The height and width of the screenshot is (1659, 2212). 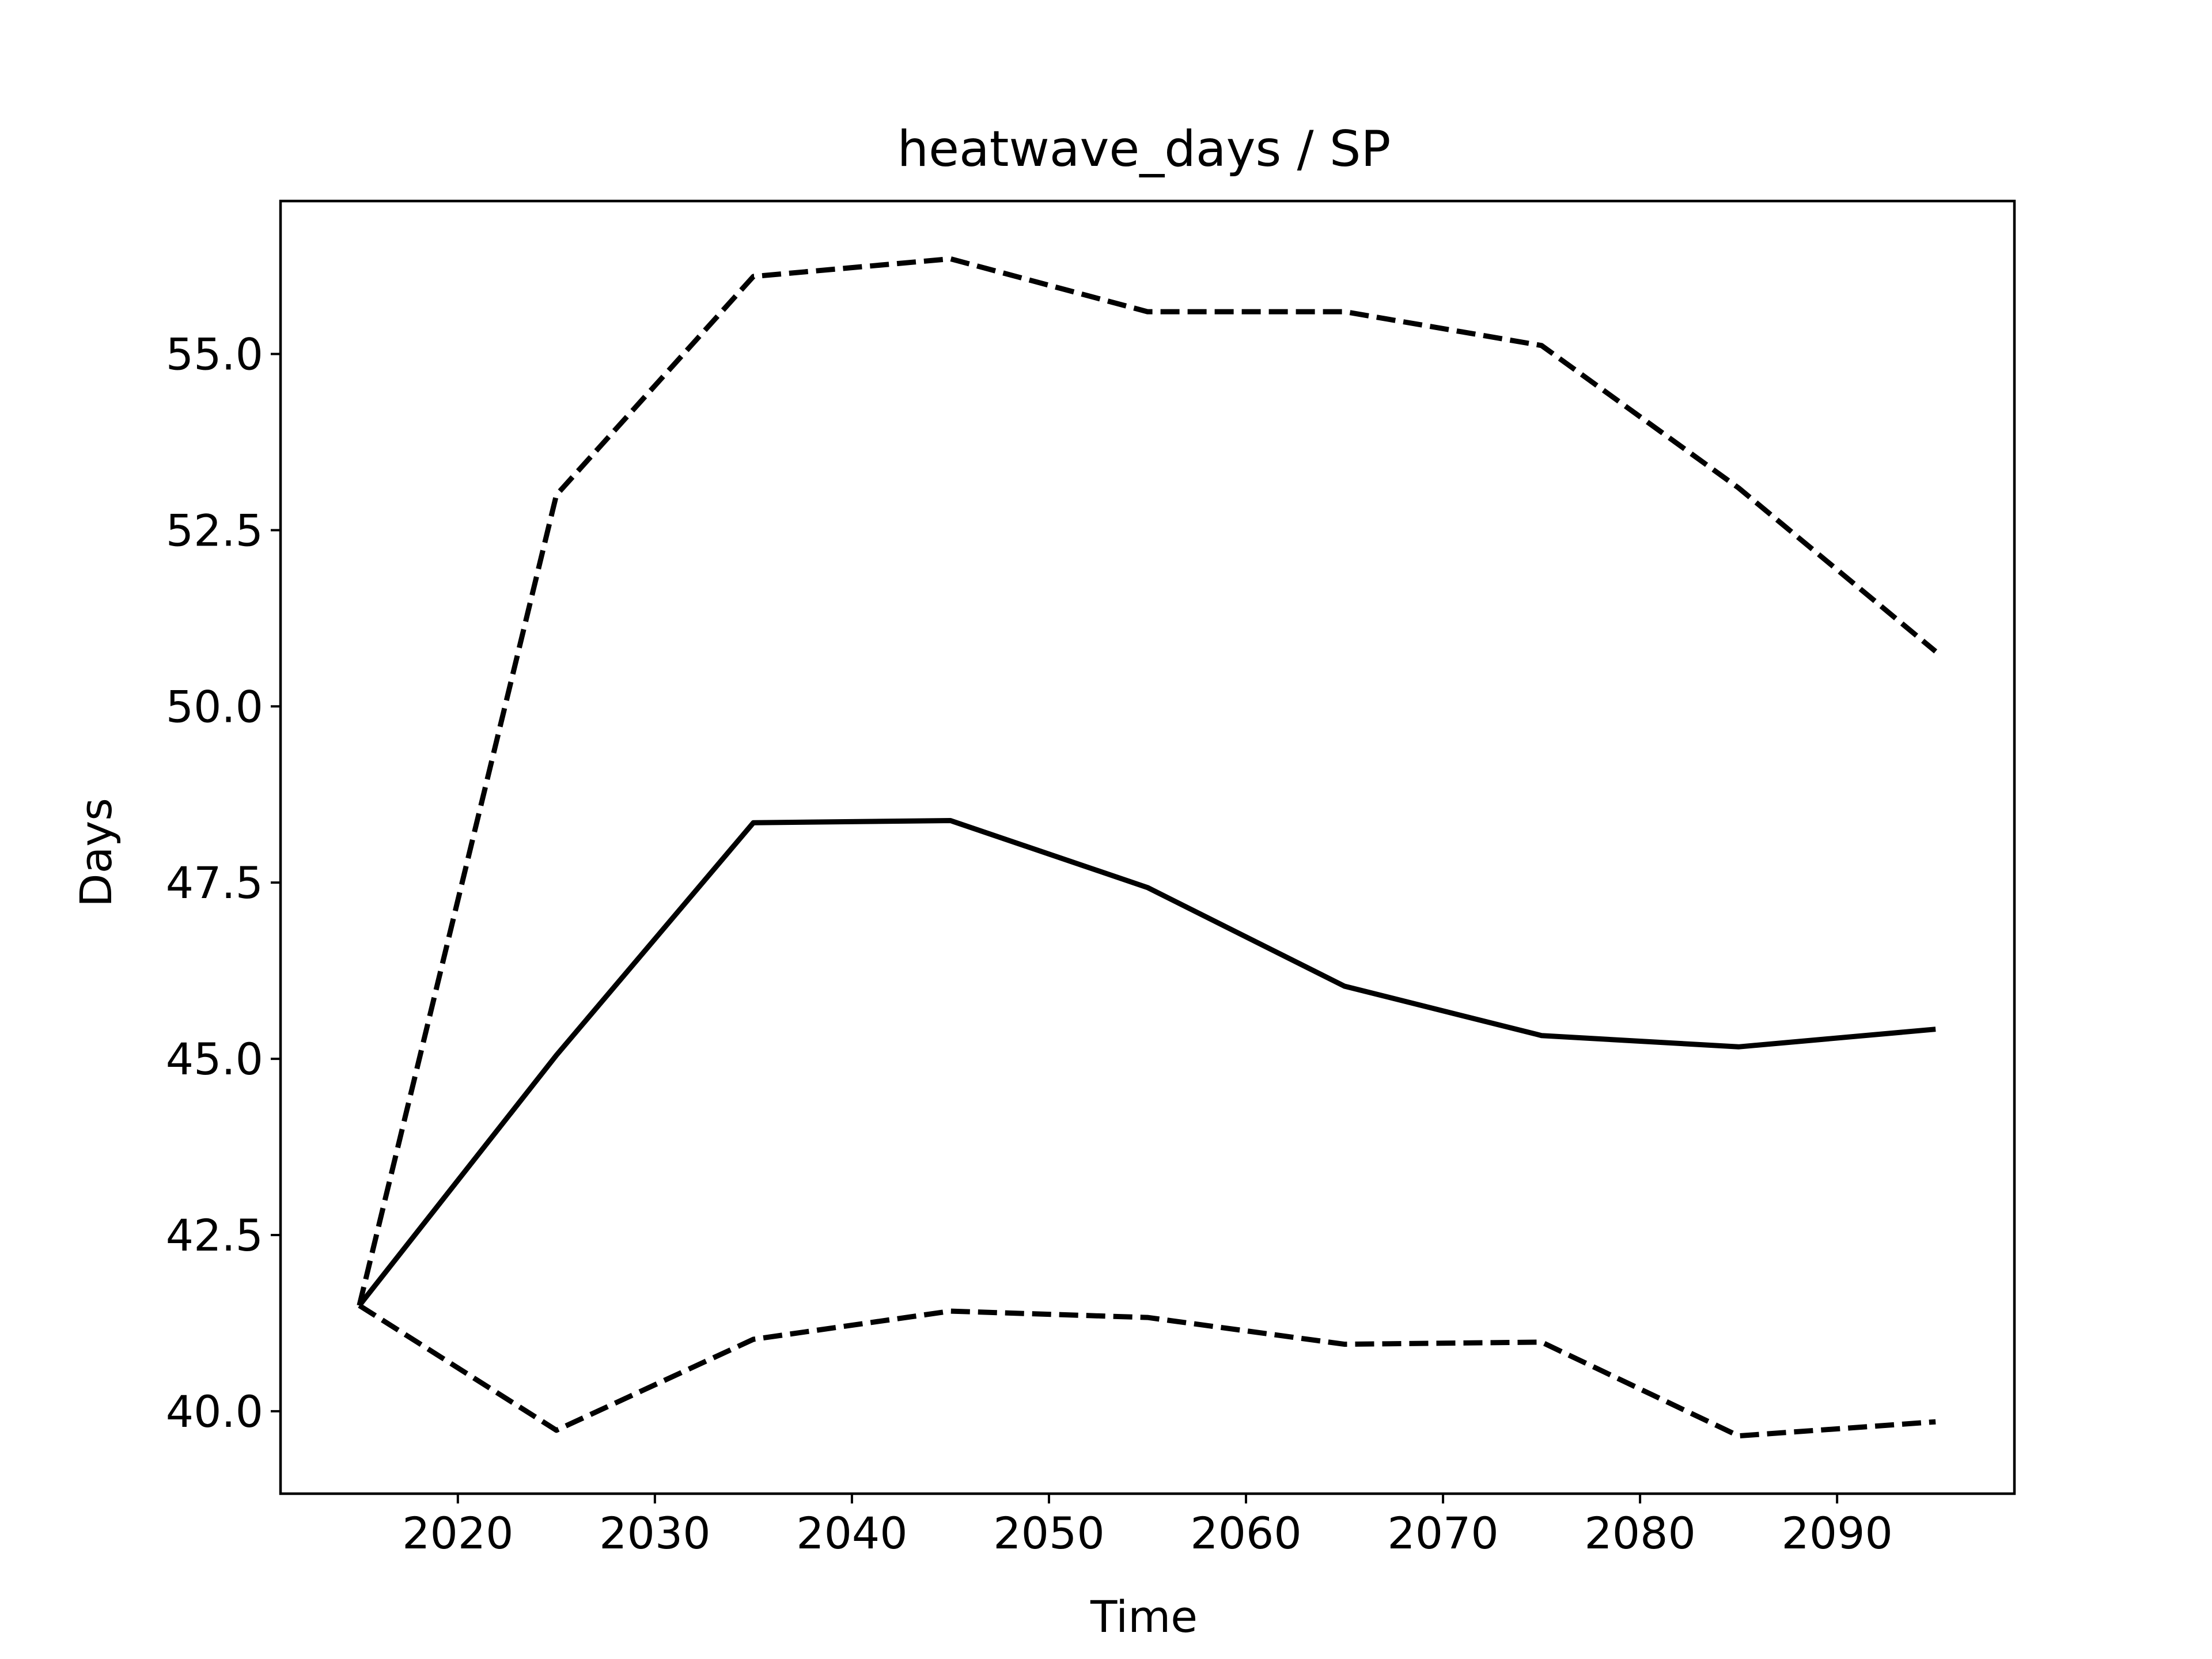 What do you see at coordinates (1245, 1533) in the screenshot?
I see `x-tick-label: 2060` at bounding box center [1245, 1533].